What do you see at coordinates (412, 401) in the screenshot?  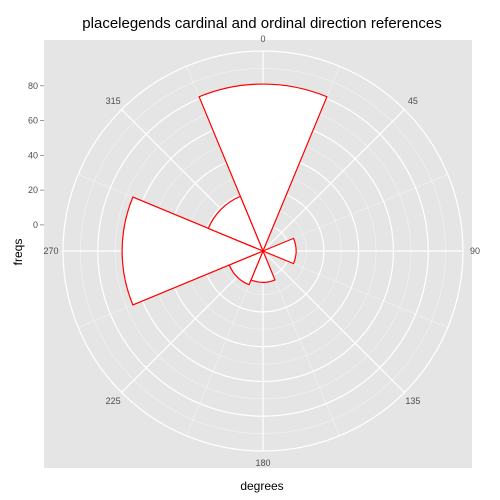 I see `angle-tick-label: 135` at bounding box center [412, 401].